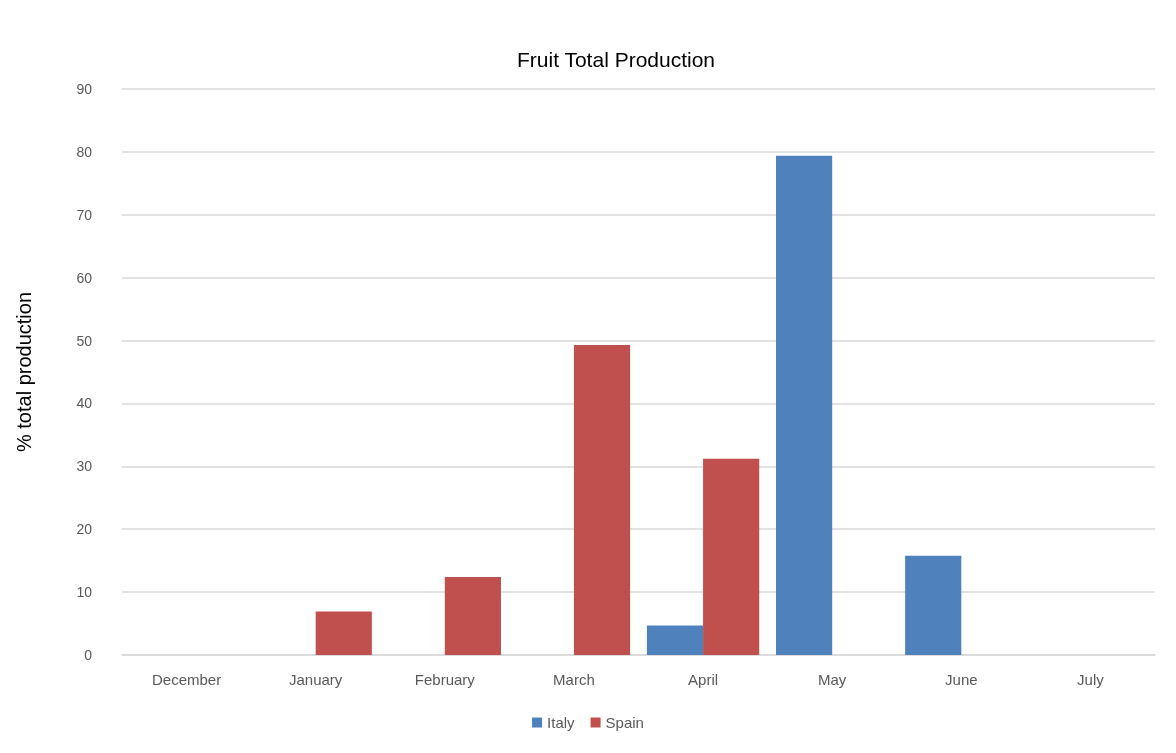  Describe the element at coordinates (84, 529) in the screenshot. I see `y-tick-label: 20` at that location.